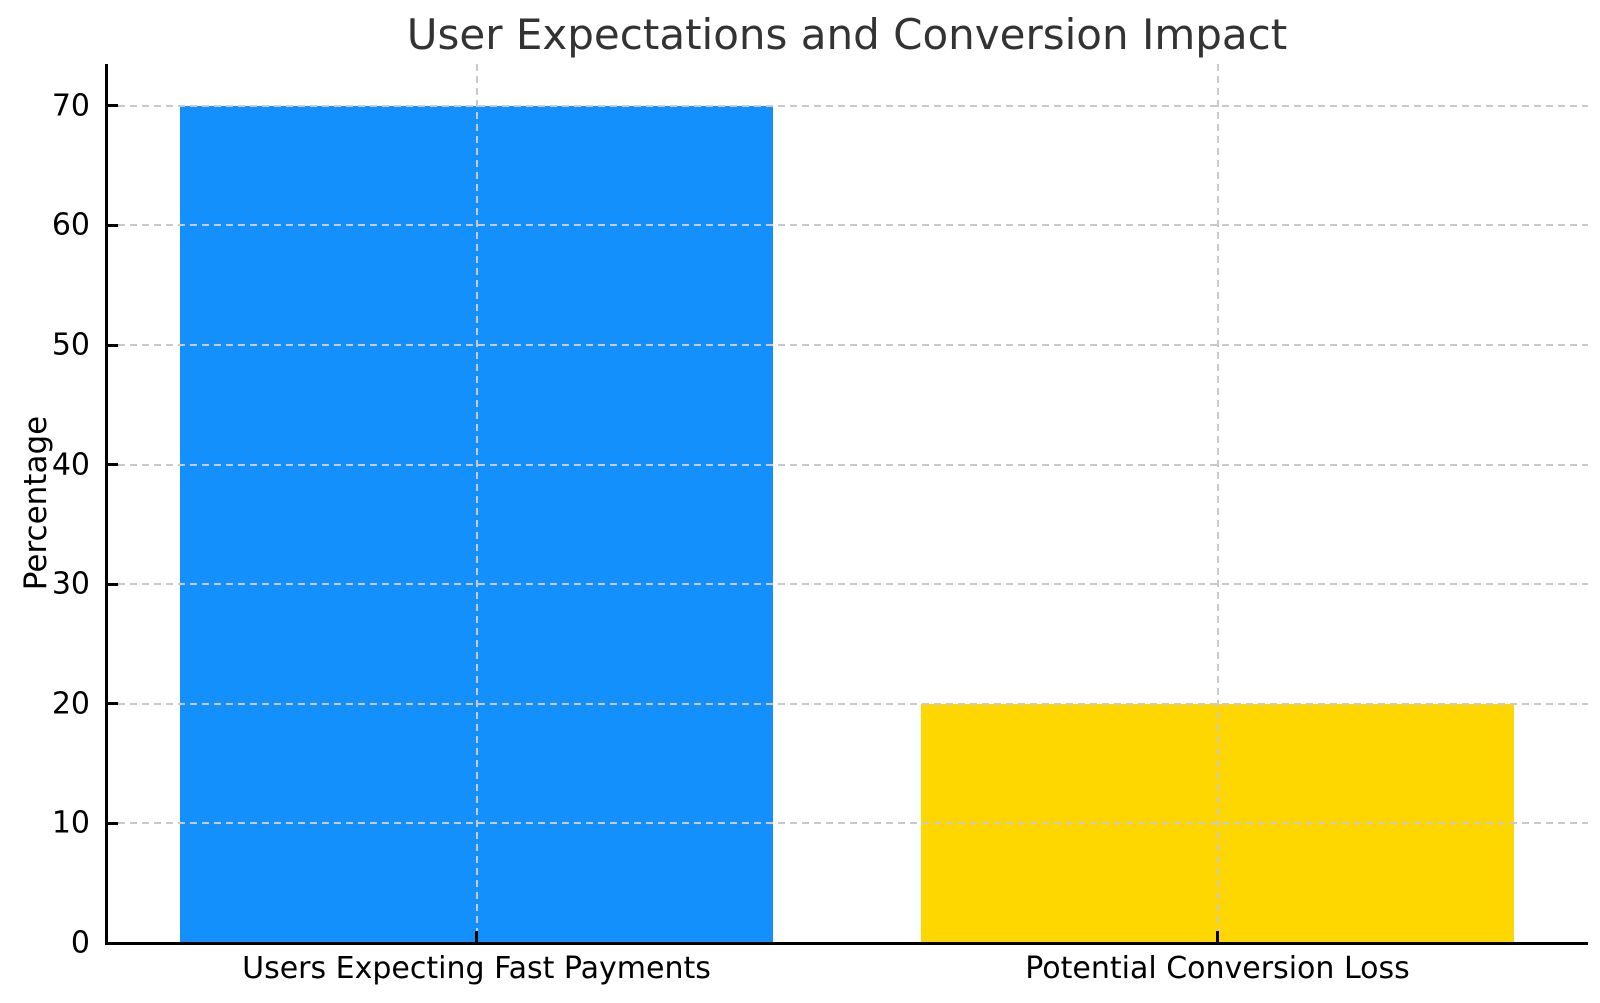 The height and width of the screenshot is (1003, 1600). I want to click on y-tick-label: 70, so click(70, 106).